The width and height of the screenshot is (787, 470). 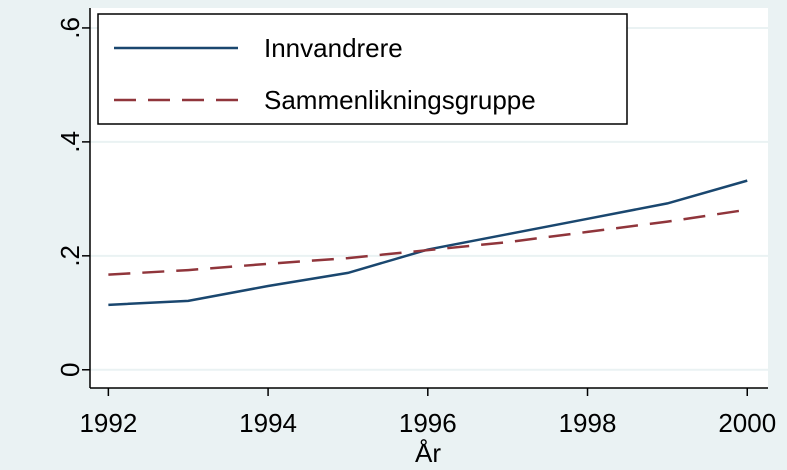 What do you see at coordinates (747, 423) in the screenshot?
I see `x-tick-label: 2000` at bounding box center [747, 423].